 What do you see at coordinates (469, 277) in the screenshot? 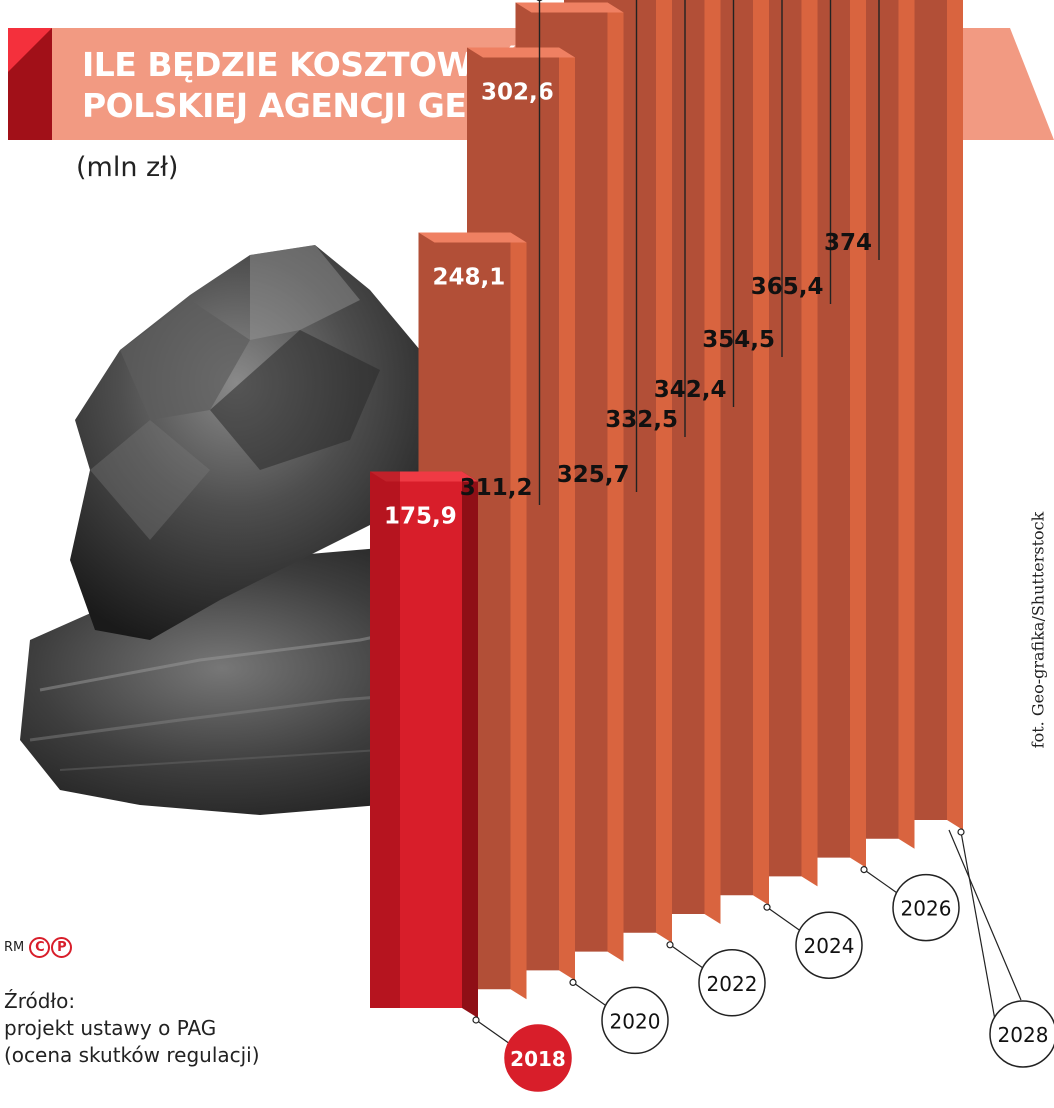
I see `value-label-2019: 248,1` at bounding box center [469, 277].